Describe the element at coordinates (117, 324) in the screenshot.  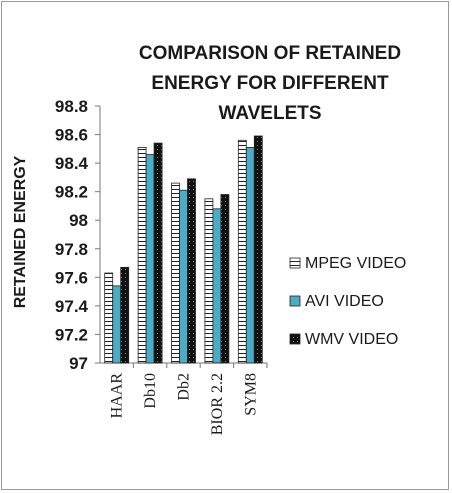
I see `bar-avi-video-haar` at that location.